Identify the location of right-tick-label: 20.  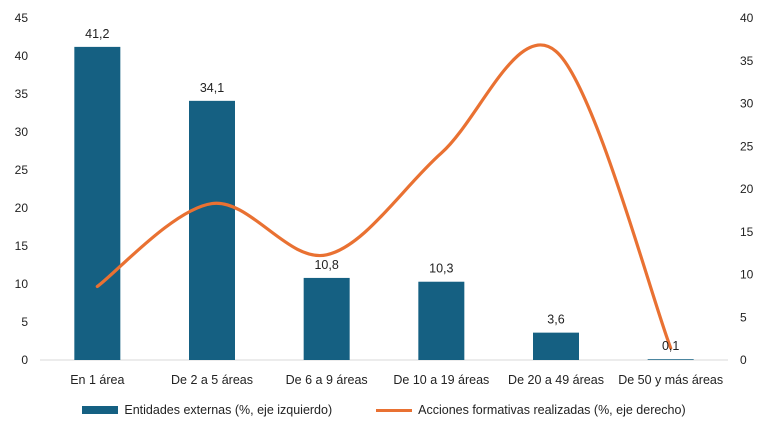
(747, 189).